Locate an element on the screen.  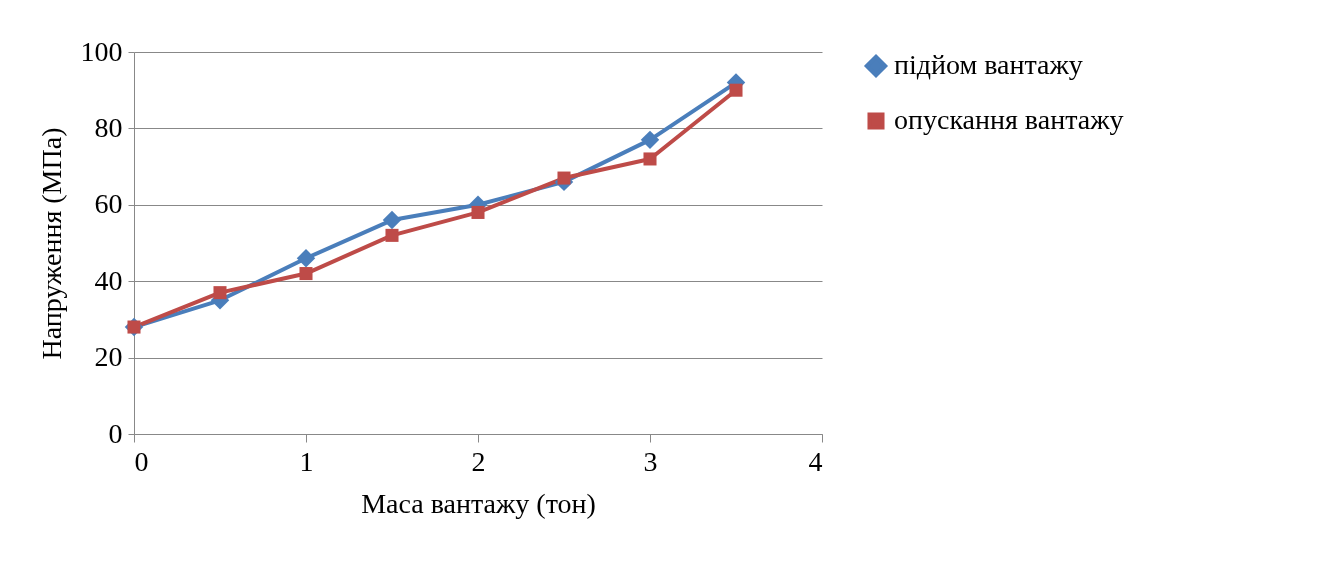
y-tick-label: 0 is located at coordinates (115, 433).